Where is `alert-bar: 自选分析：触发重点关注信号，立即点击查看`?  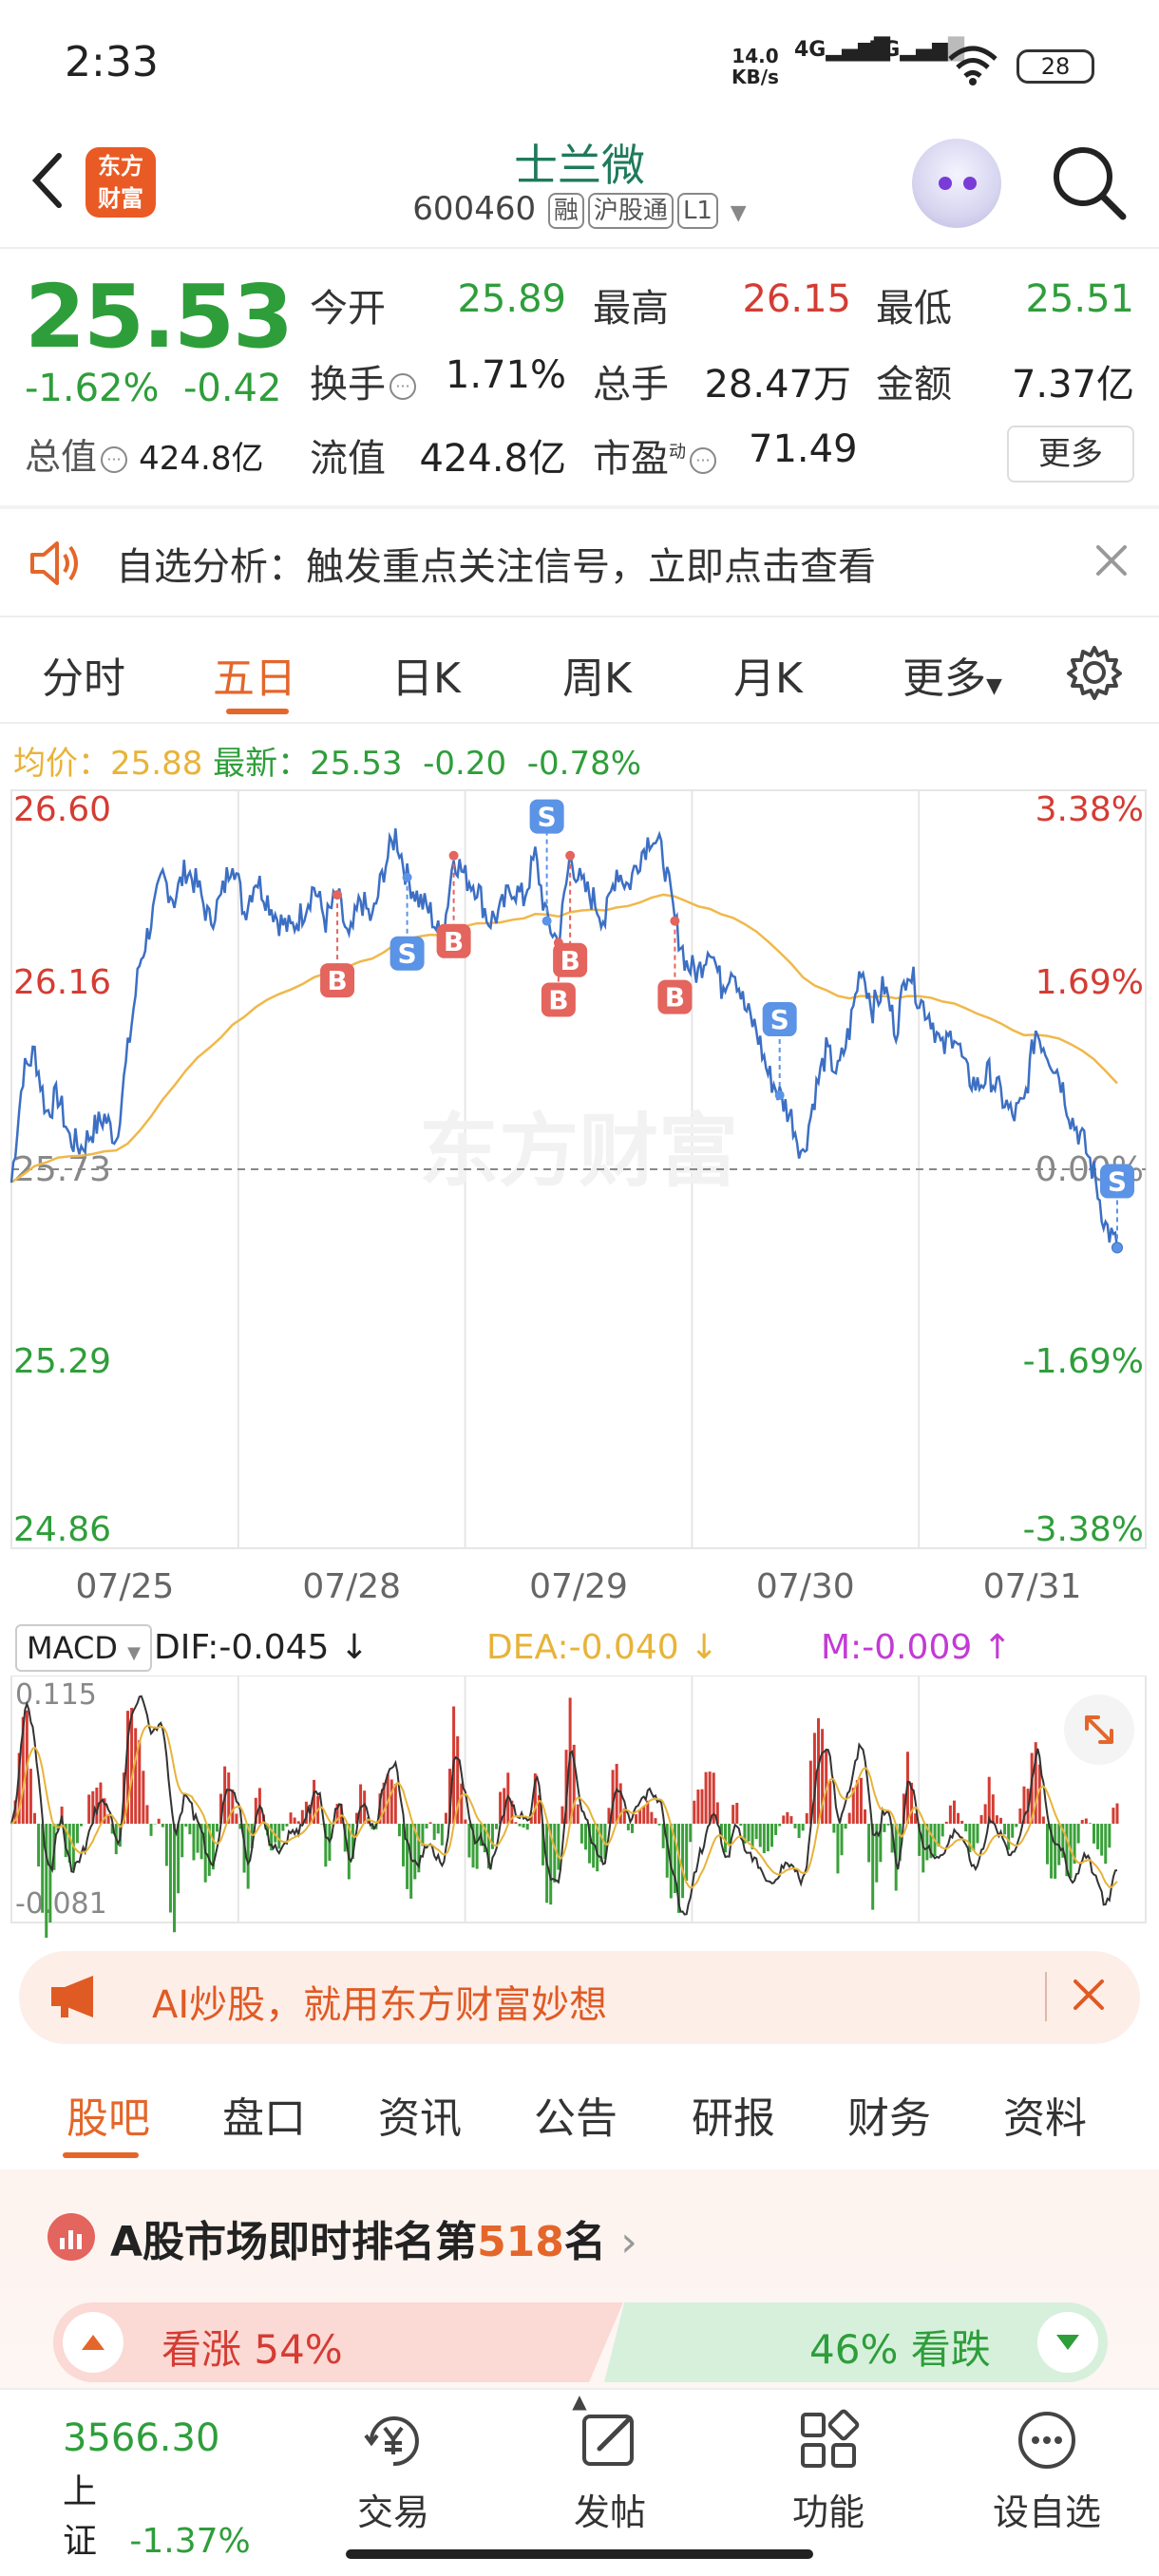 alert-bar: 自选分析：触发重点关注信号，立即点击查看 is located at coordinates (579, 561).